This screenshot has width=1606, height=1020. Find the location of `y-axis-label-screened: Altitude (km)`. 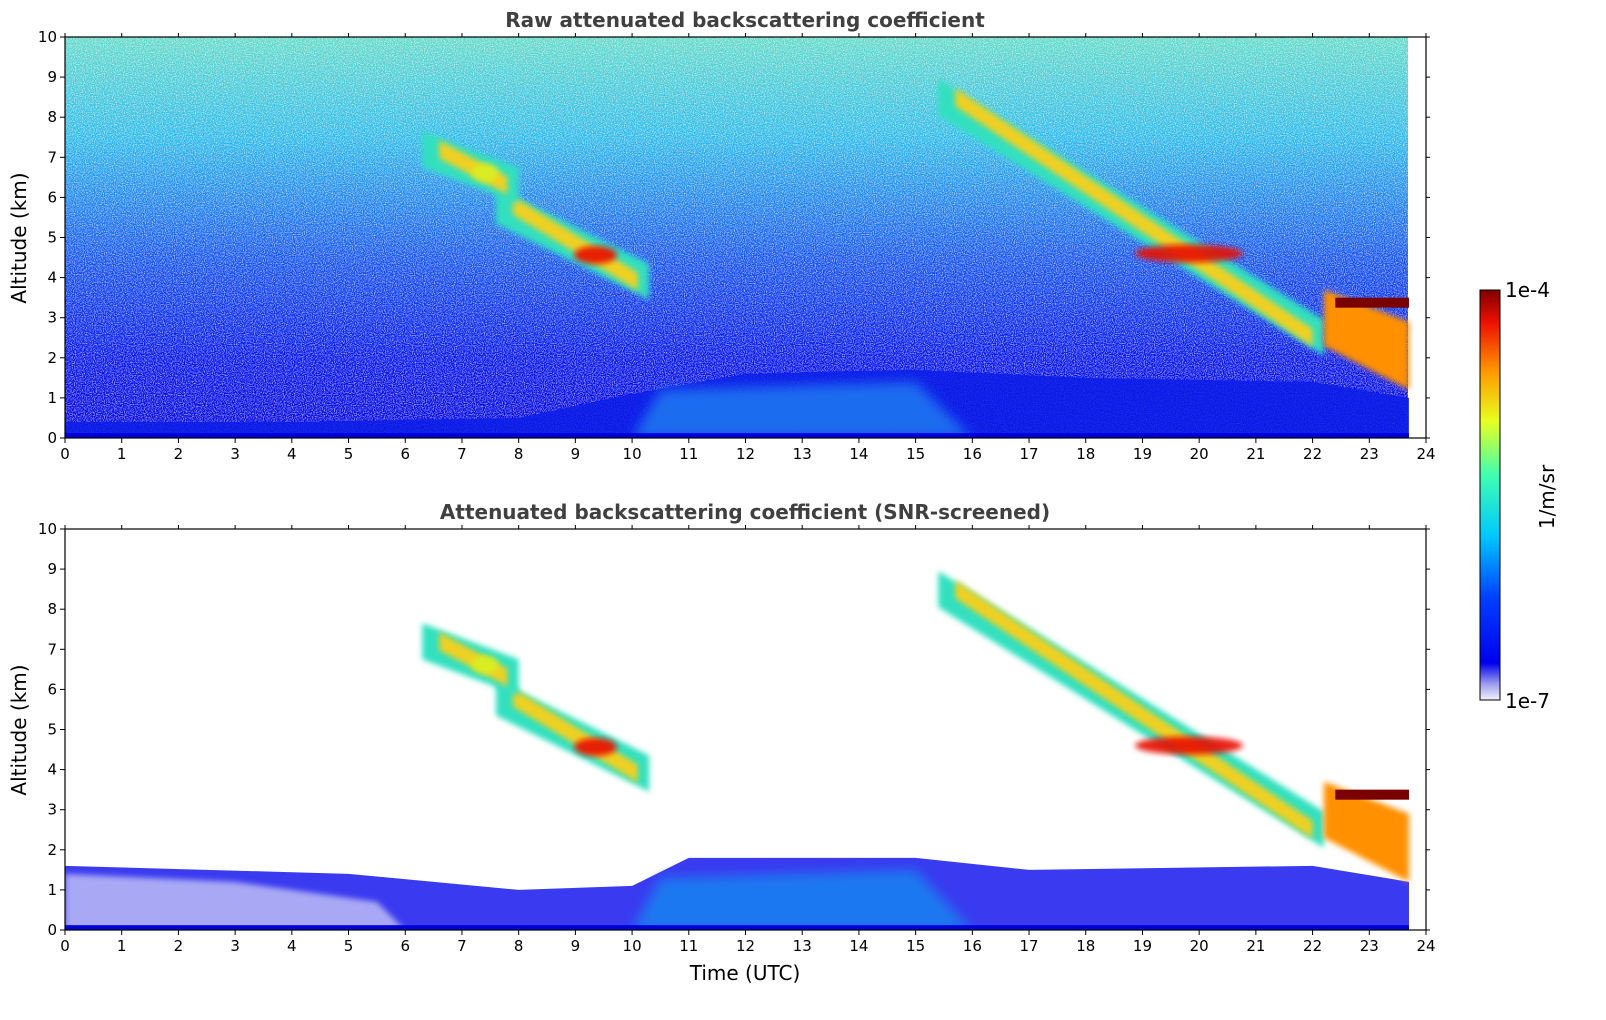

y-axis-label-screened: Altitude (km) is located at coordinates (19, 729).